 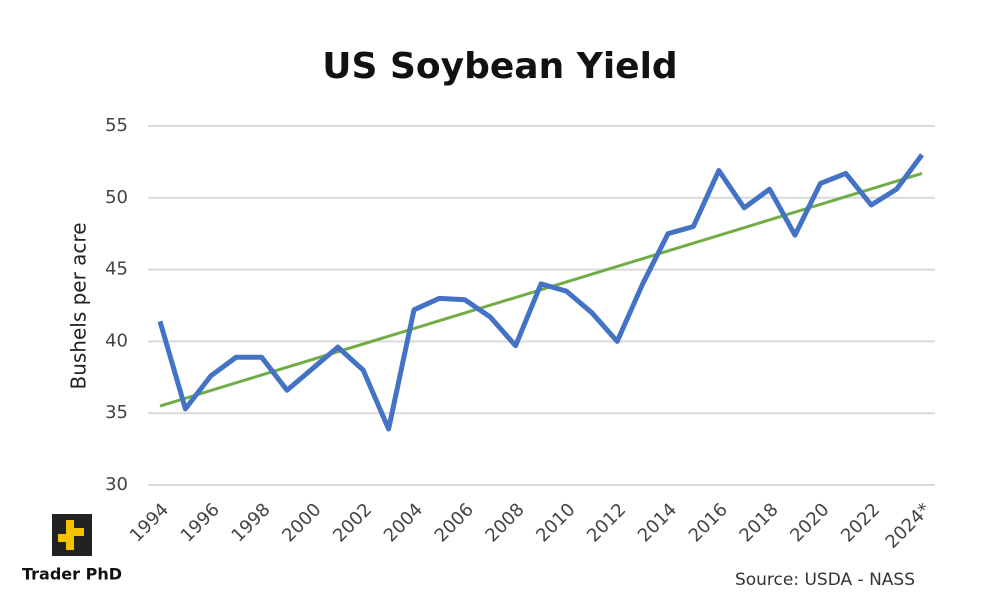 I want to click on logo: Trader PhD, so click(x=72, y=549).